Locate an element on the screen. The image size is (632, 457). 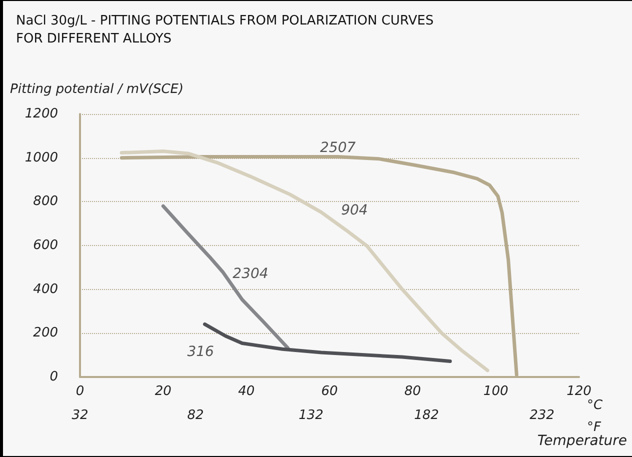
y-tick-label: 0 is located at coordinates (54, 377).